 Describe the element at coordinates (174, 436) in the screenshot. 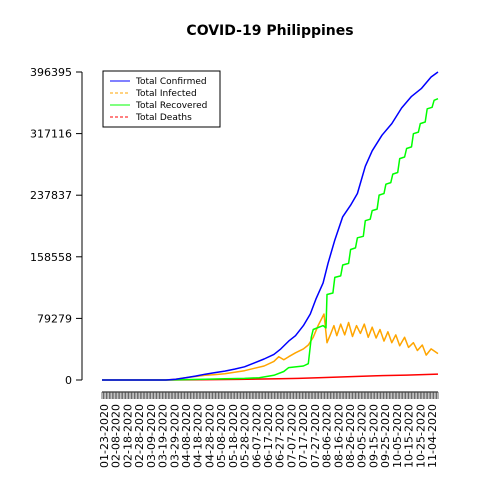

I see `x-tick-label: 03-29-2020` at that location.